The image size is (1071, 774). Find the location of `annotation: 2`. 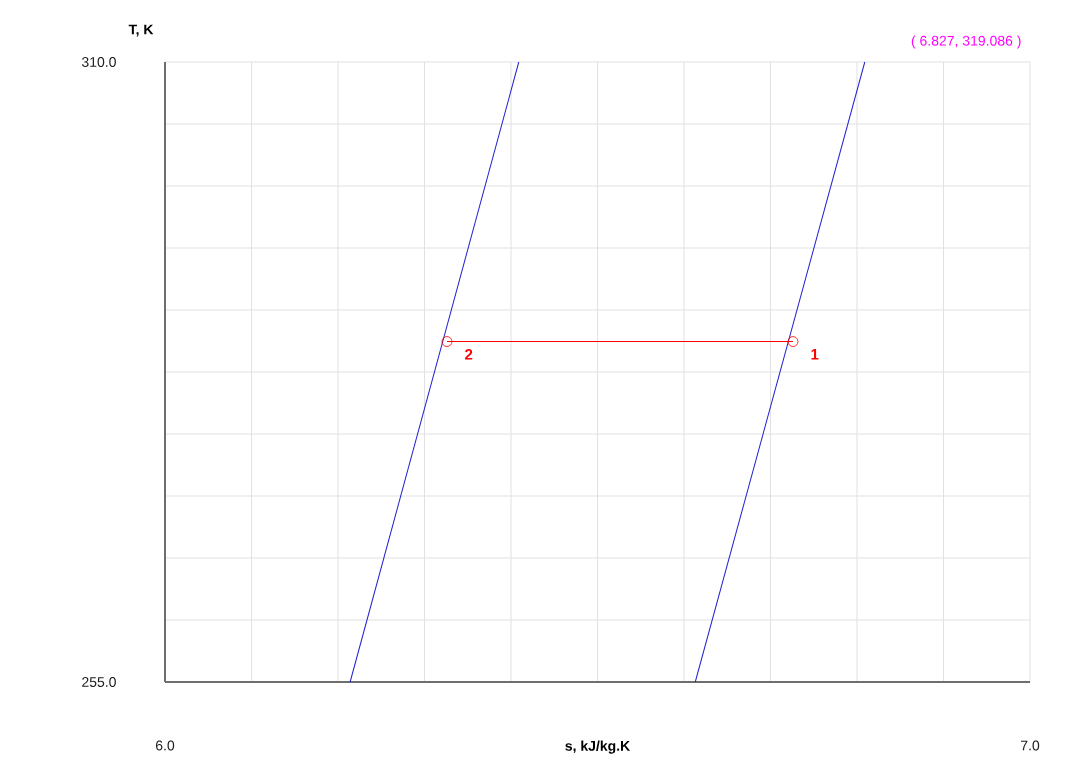

annotation: 2 is located at coordinates (469, 354).